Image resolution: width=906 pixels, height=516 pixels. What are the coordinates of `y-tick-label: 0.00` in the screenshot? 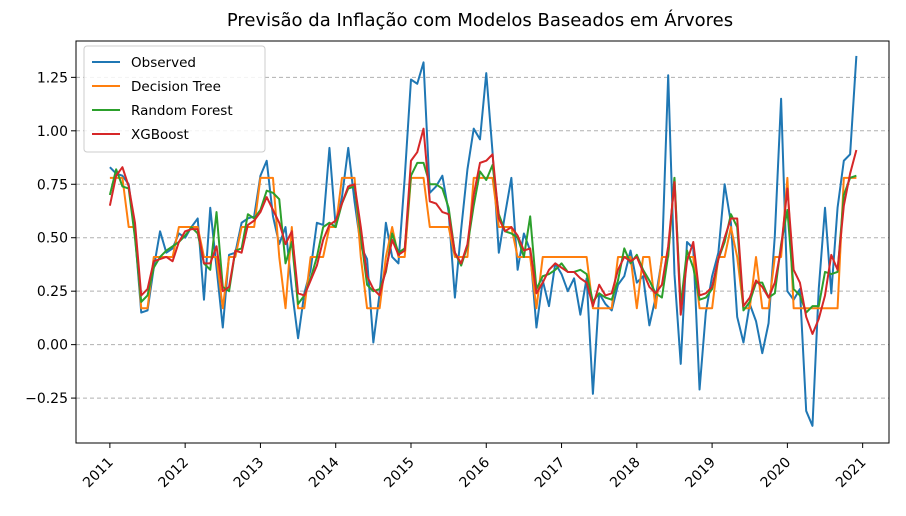 It's located at (52, 346).